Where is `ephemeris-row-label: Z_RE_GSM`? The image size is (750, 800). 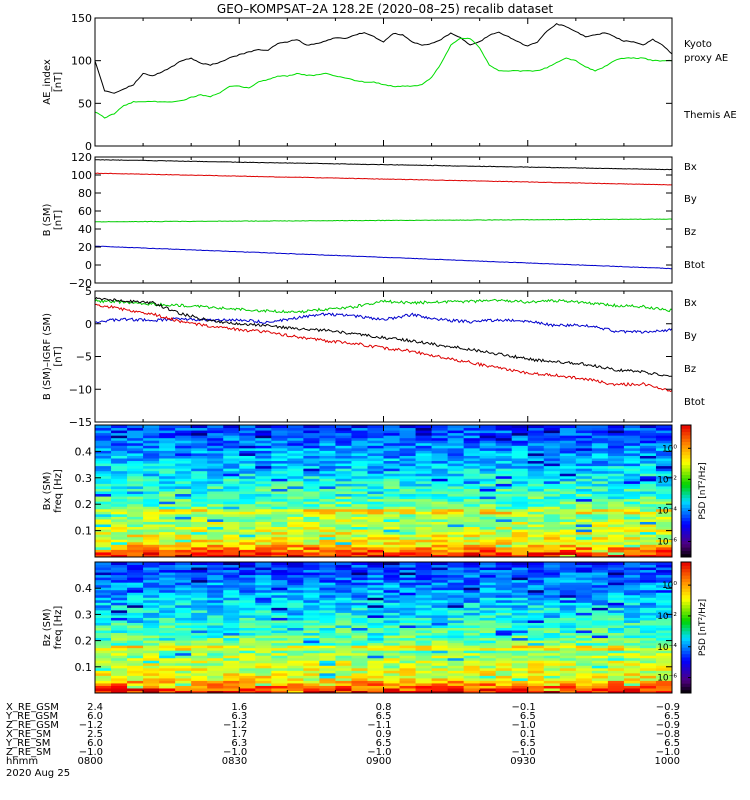
ephemeris-row-label: Z_RE_GSM is located at coordinates (32, 725).